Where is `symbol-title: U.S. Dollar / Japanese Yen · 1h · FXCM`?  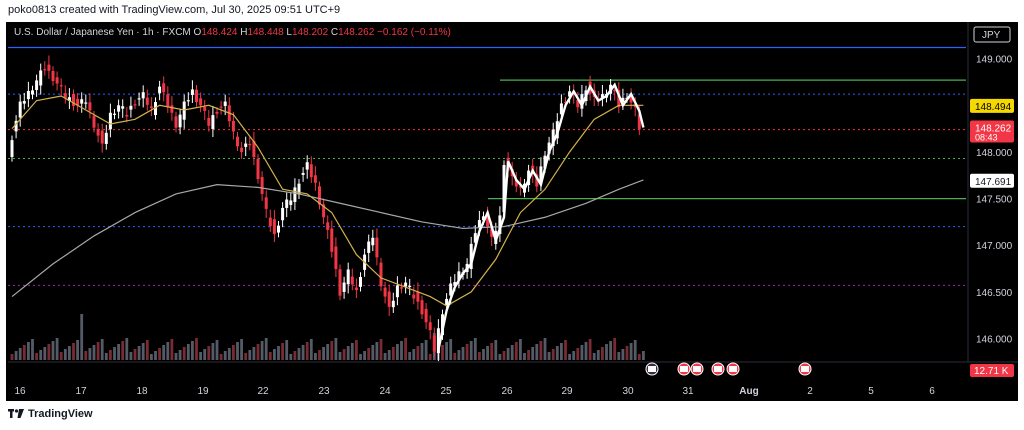 symbol-title: U.S. Dollar / Japanese Yen · 1h · FXCM is located at coordinates (102, 32).